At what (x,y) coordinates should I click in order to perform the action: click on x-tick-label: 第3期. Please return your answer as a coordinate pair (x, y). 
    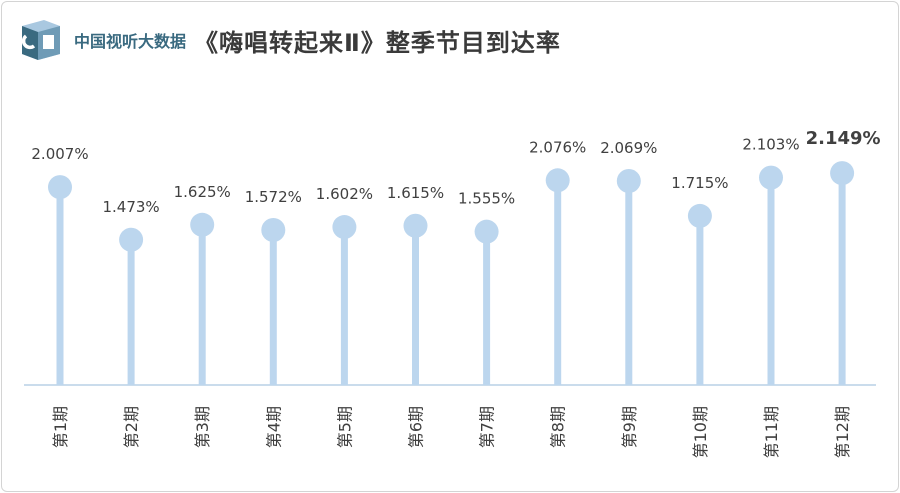
    Looking at the image, I should click on (202, 427).